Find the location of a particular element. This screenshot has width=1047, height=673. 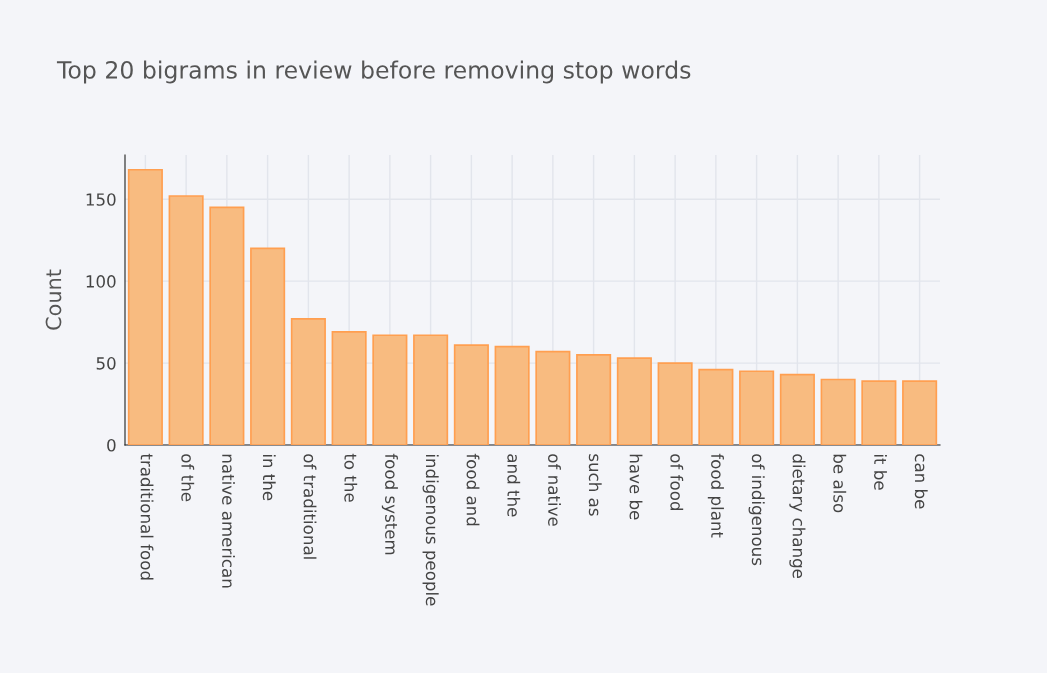

y-tick-label: 100 is located at coordinates (101, 281).